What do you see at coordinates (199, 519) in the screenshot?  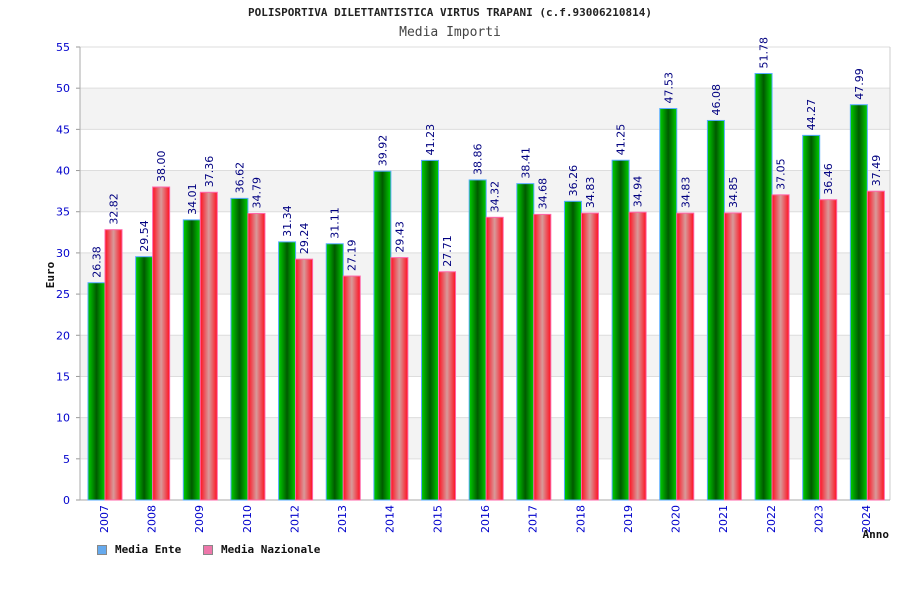 I see `x-tick-label: 2009` at bounding box center [199, 519].